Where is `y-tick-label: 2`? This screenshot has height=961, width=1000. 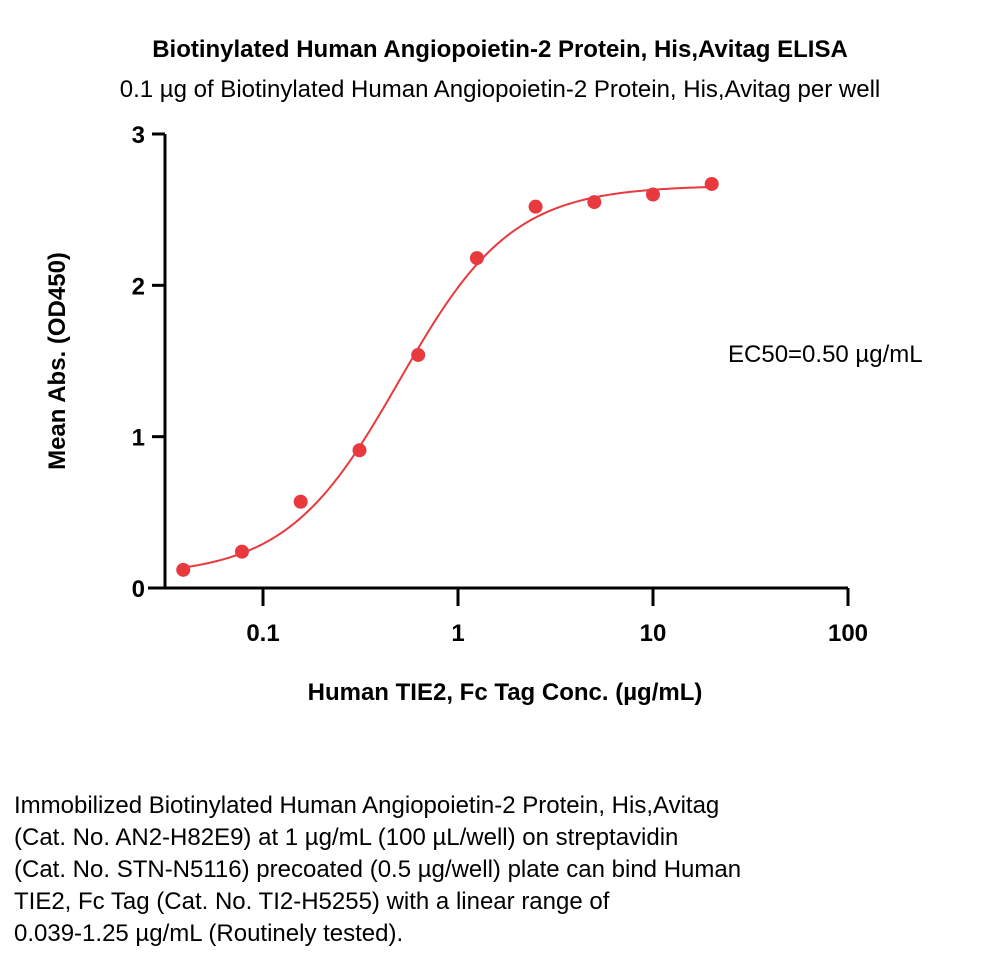 y-tick-label: 2 is located at coordinates (138, 286).